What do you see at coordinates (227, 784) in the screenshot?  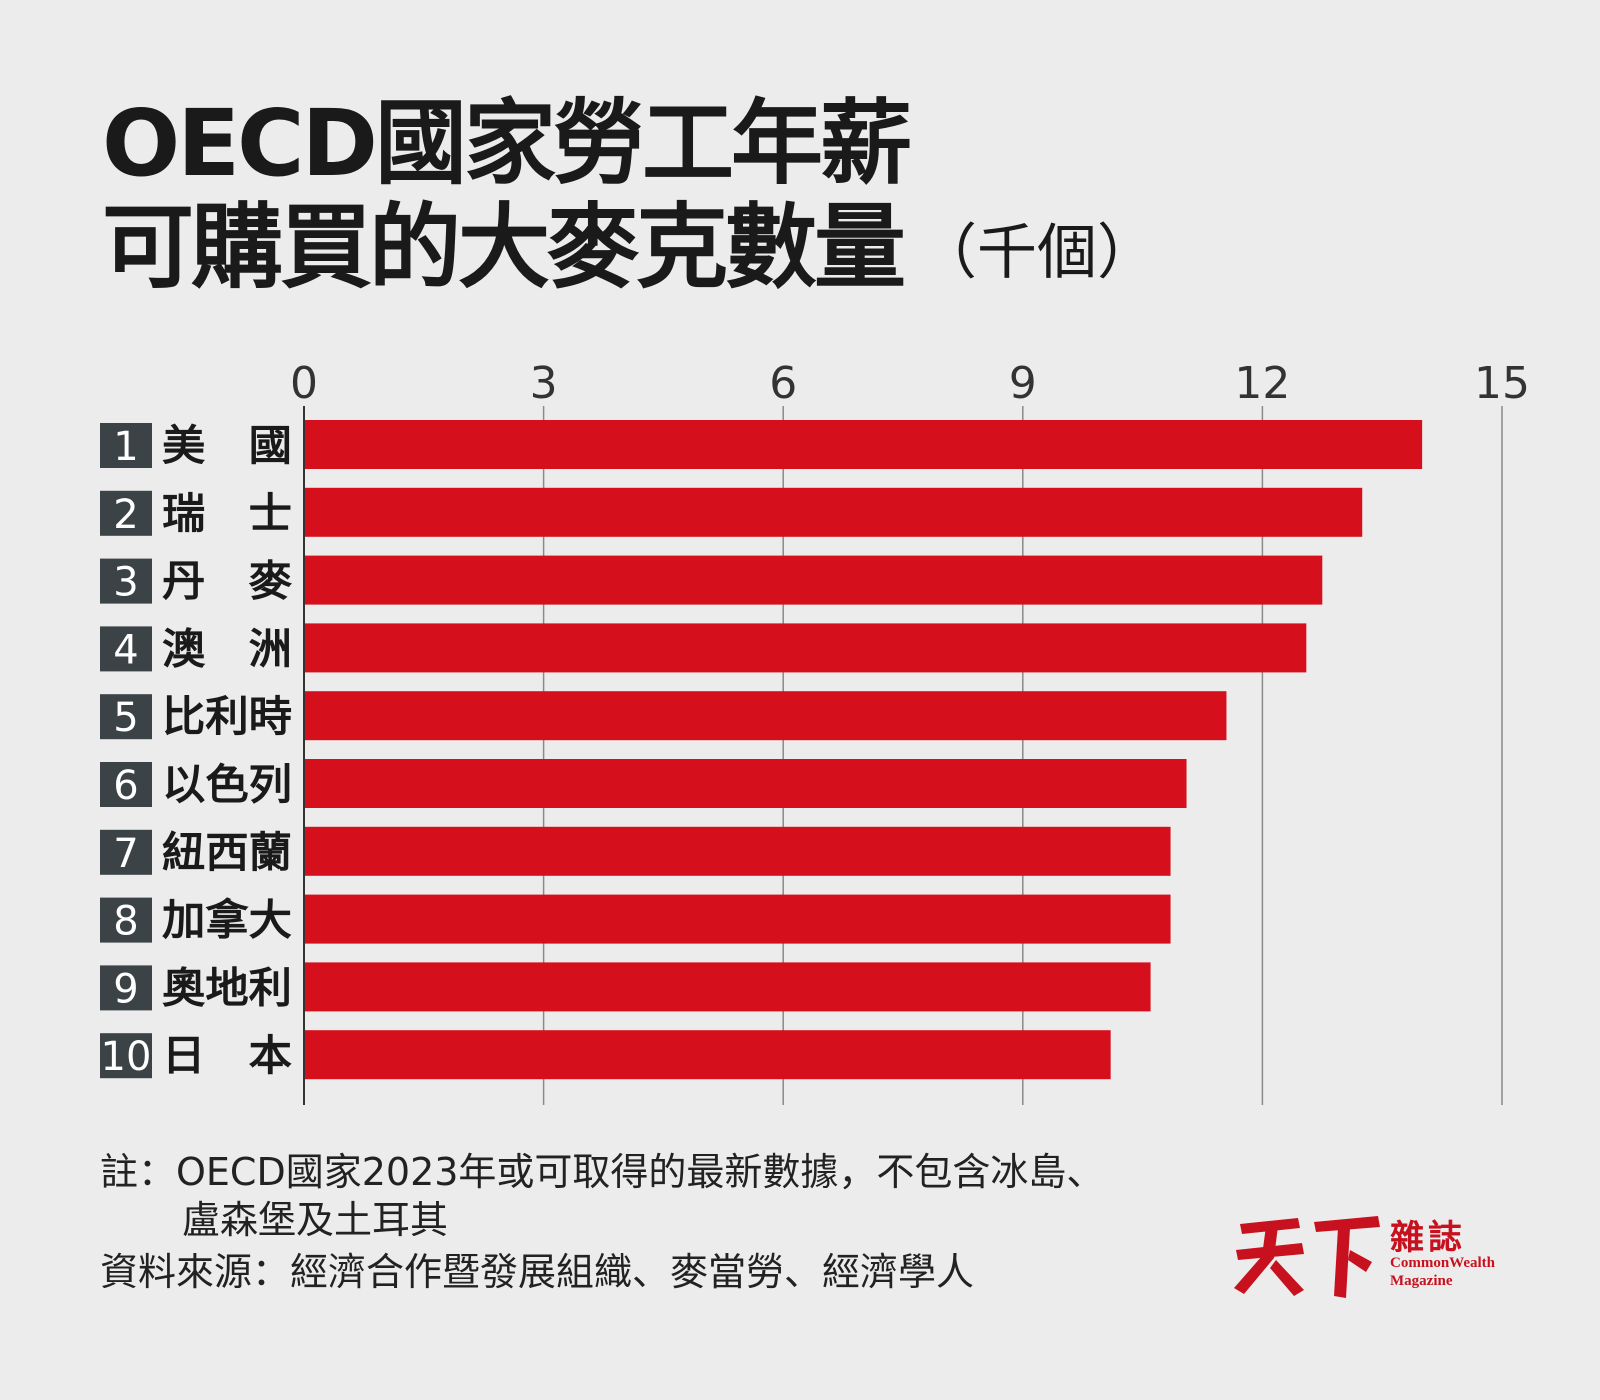 I see `category-label: 以色列` at bounding box center [227, 784].